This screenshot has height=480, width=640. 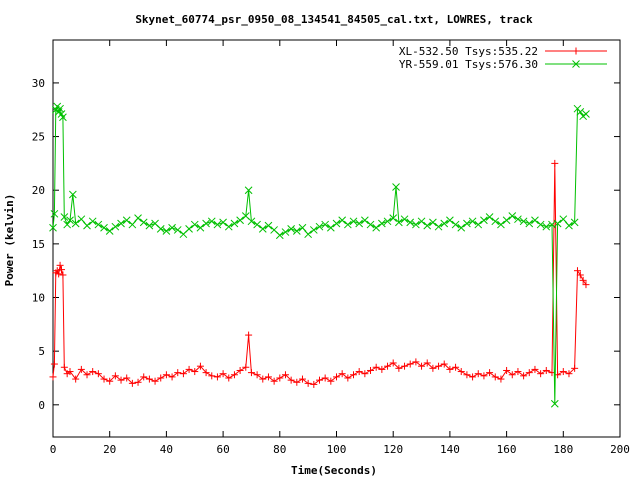 I want to click on legend-marker, so click(x=576, y=51).